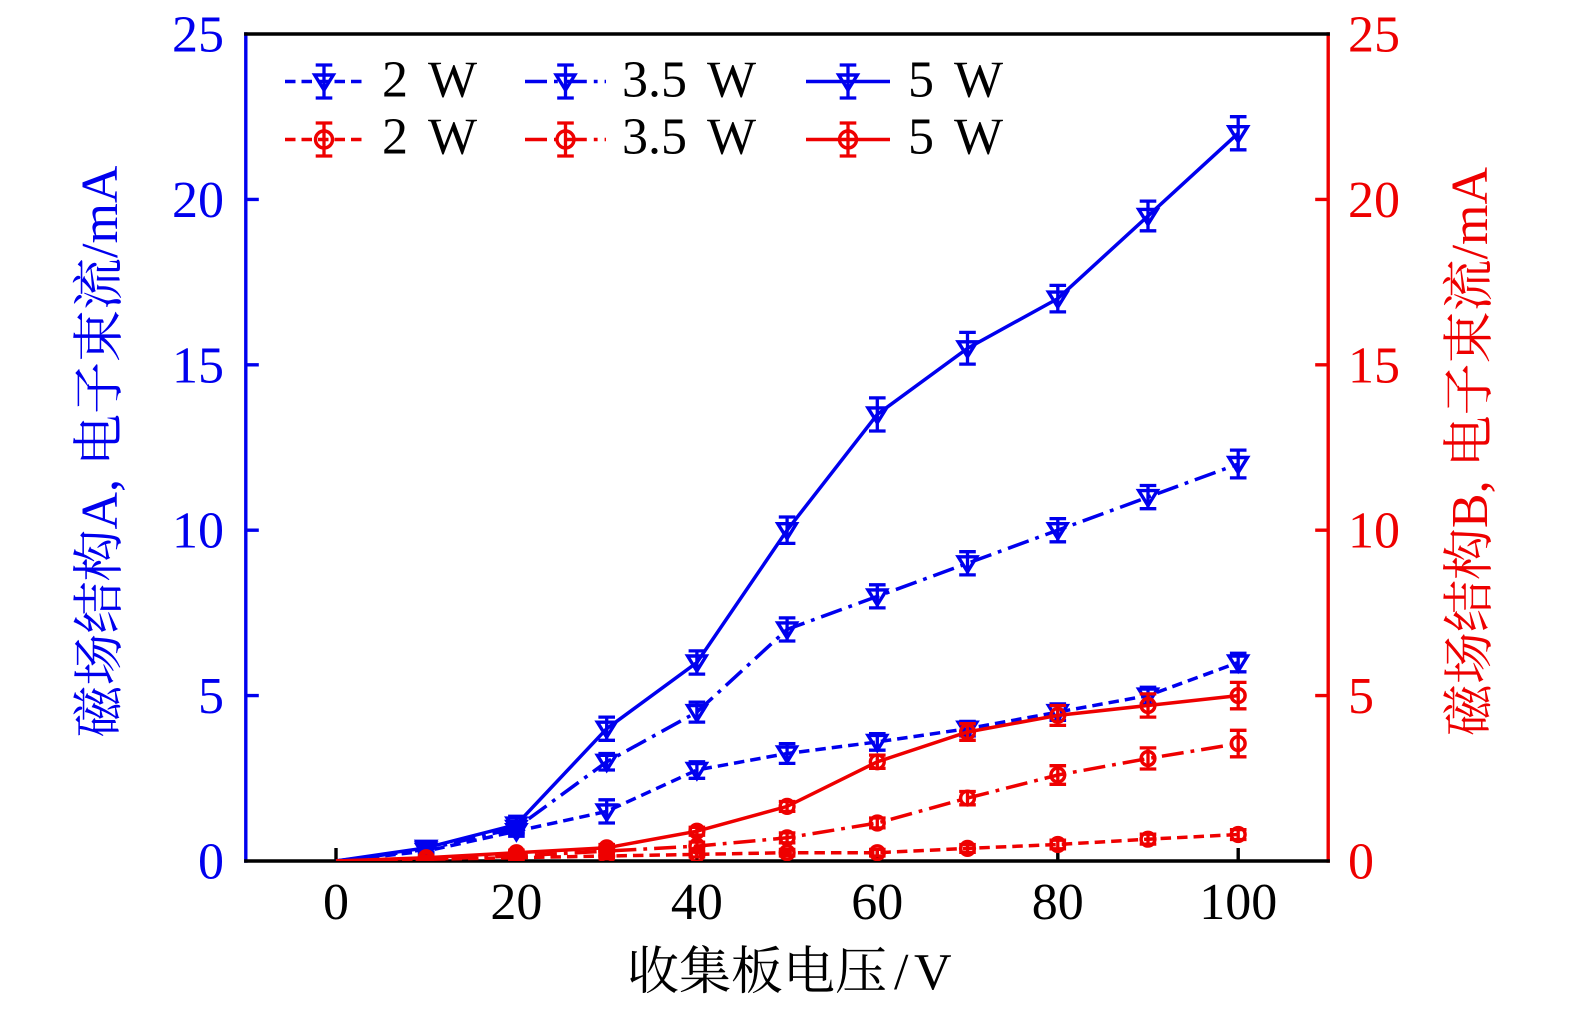 This screenshot has width=1575, height=1014. I want to click on svg-text: 100, so click(1238, 902).